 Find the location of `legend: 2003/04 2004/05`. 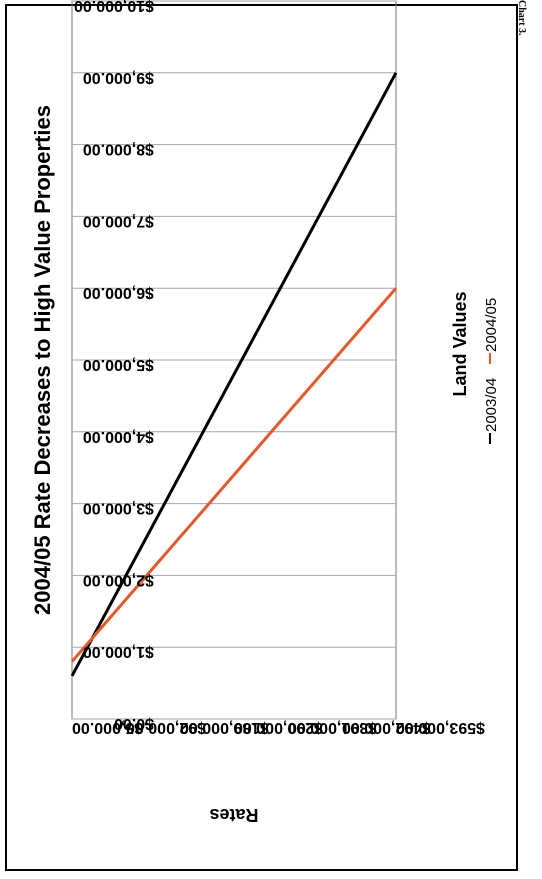

legend: 2003/04 2004/05 is located at coordinates (491, 371).